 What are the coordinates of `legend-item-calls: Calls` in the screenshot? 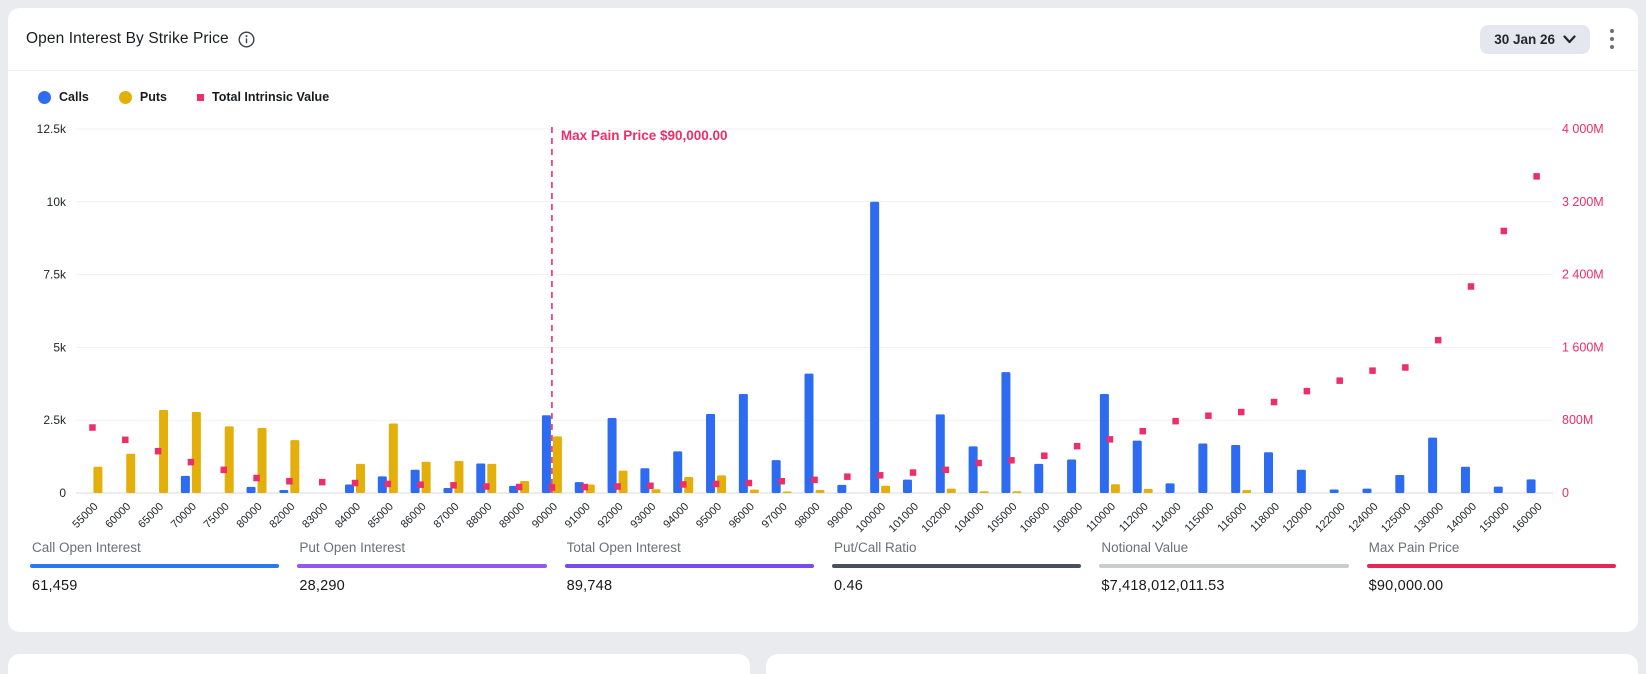 It's located at (63, 97).